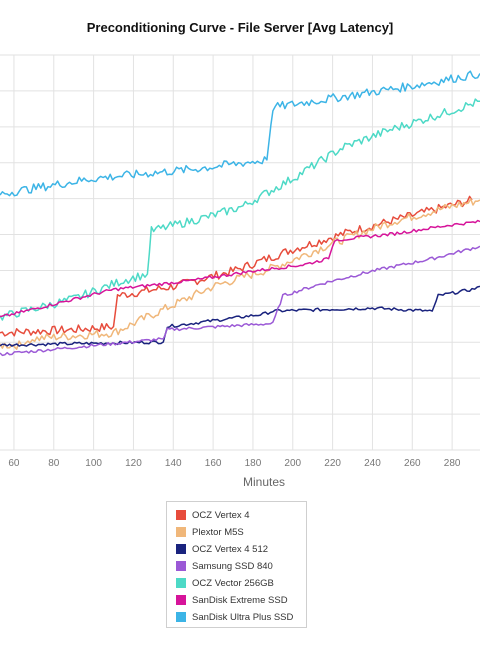  I want to click on legend-label: OCZ Vector 256GB, so click(233, 583).